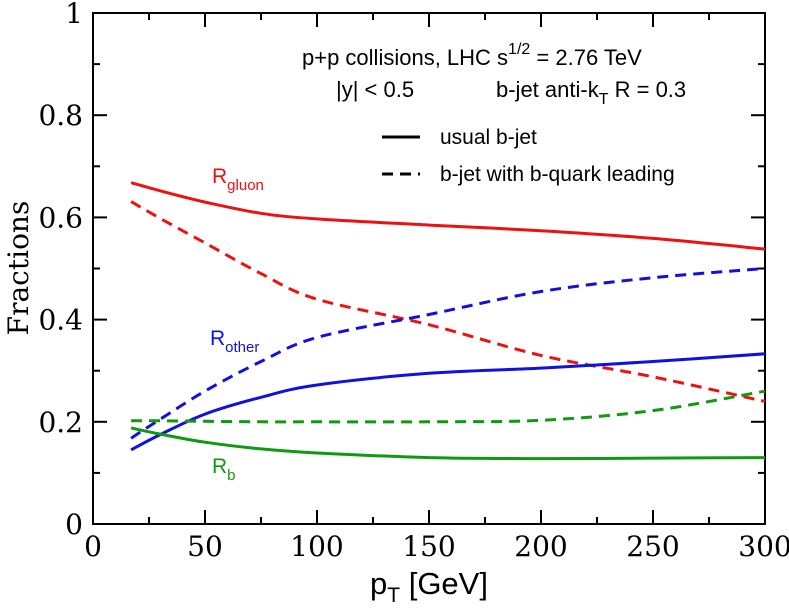  I want to click on legend-label-leading: b-jet with b-quark leading, so click(557, 174).